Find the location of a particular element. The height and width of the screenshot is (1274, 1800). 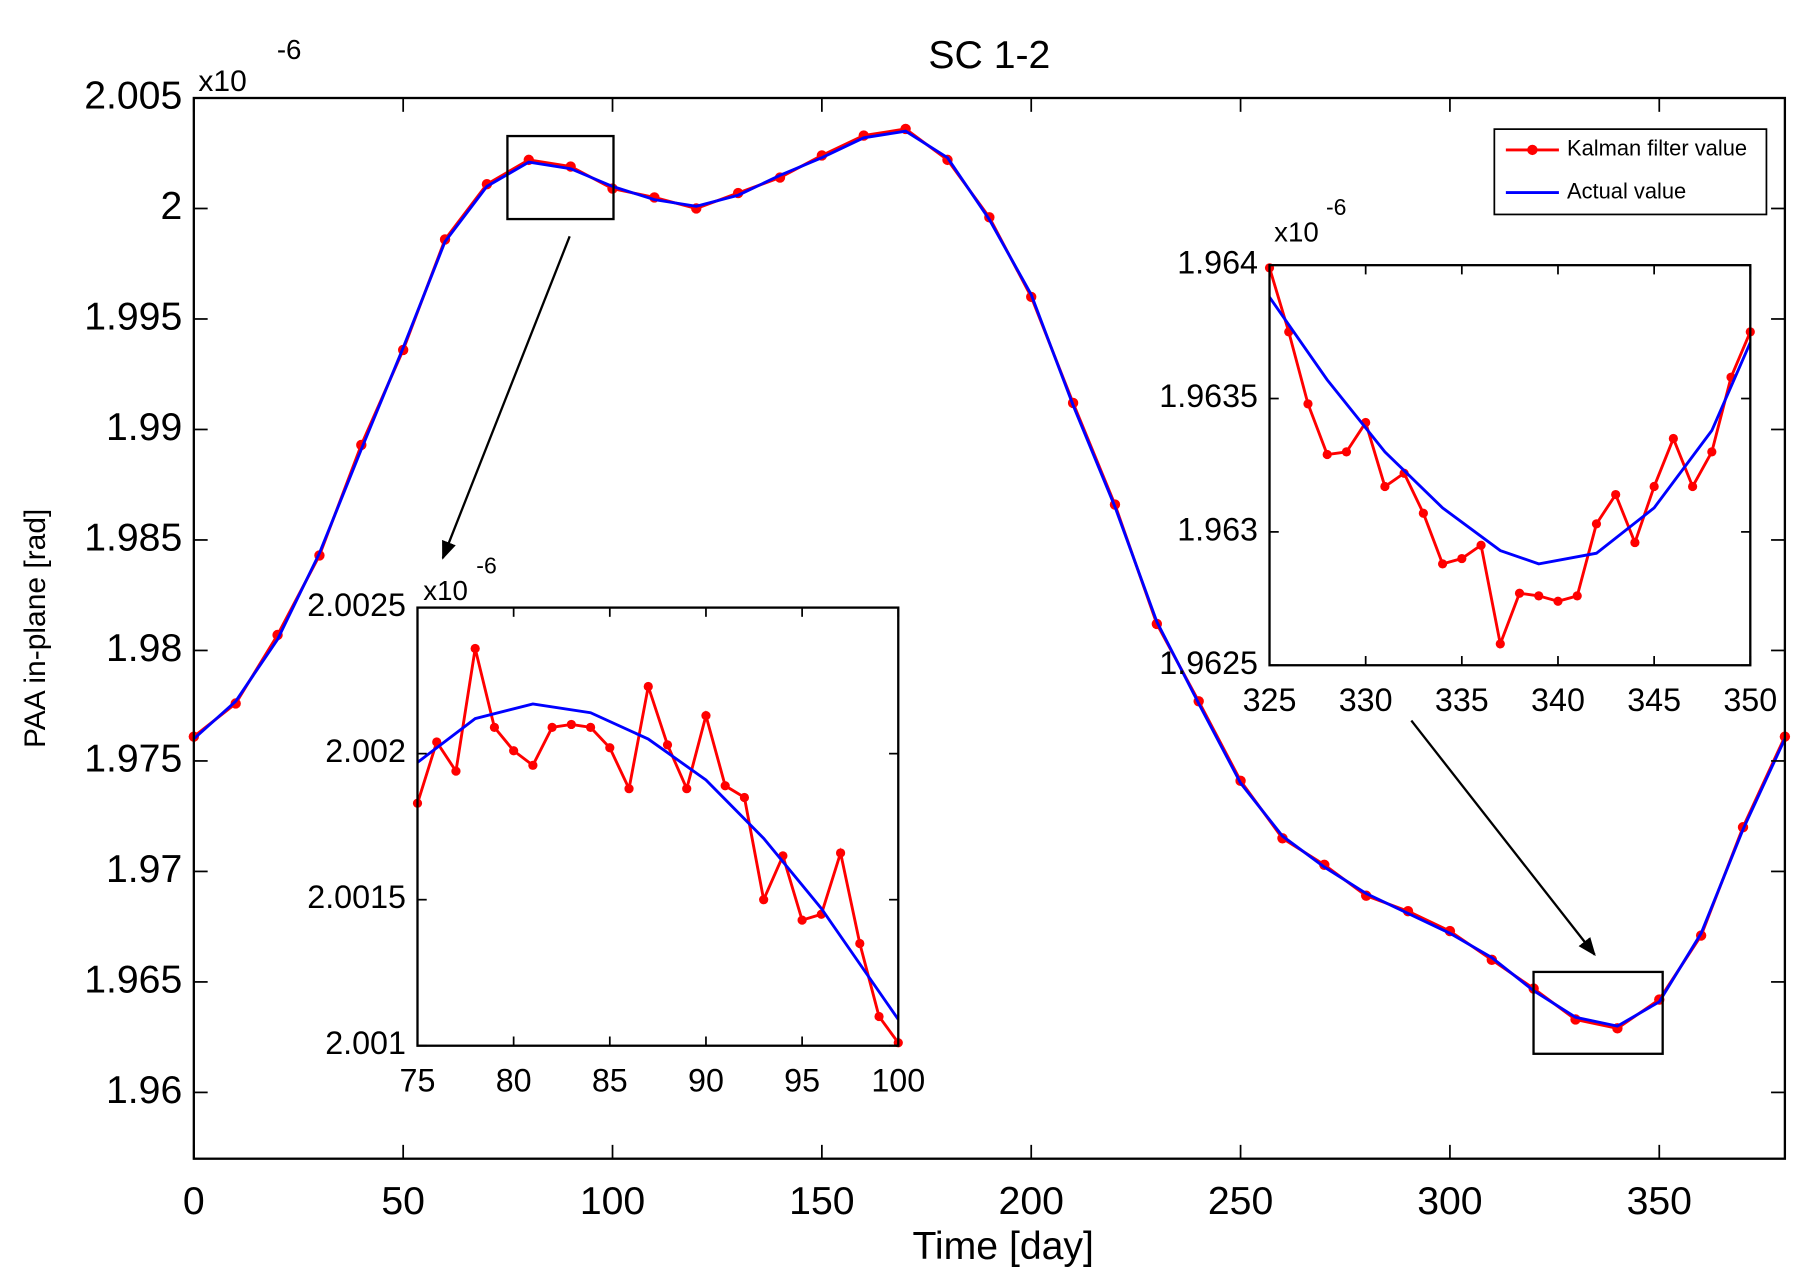

y-tick-label: 1.964 is located at coordinates (1217, 263).